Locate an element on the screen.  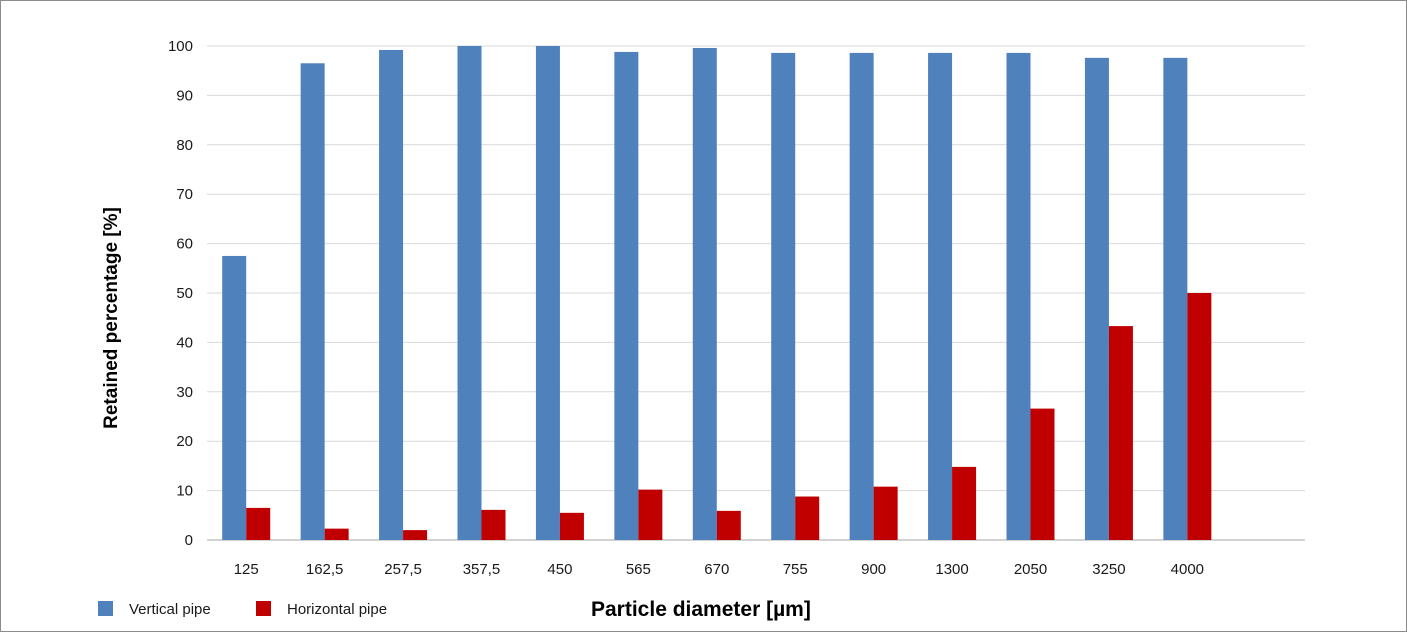
x-tick-label: 125 is located at coordinates (246, 569).